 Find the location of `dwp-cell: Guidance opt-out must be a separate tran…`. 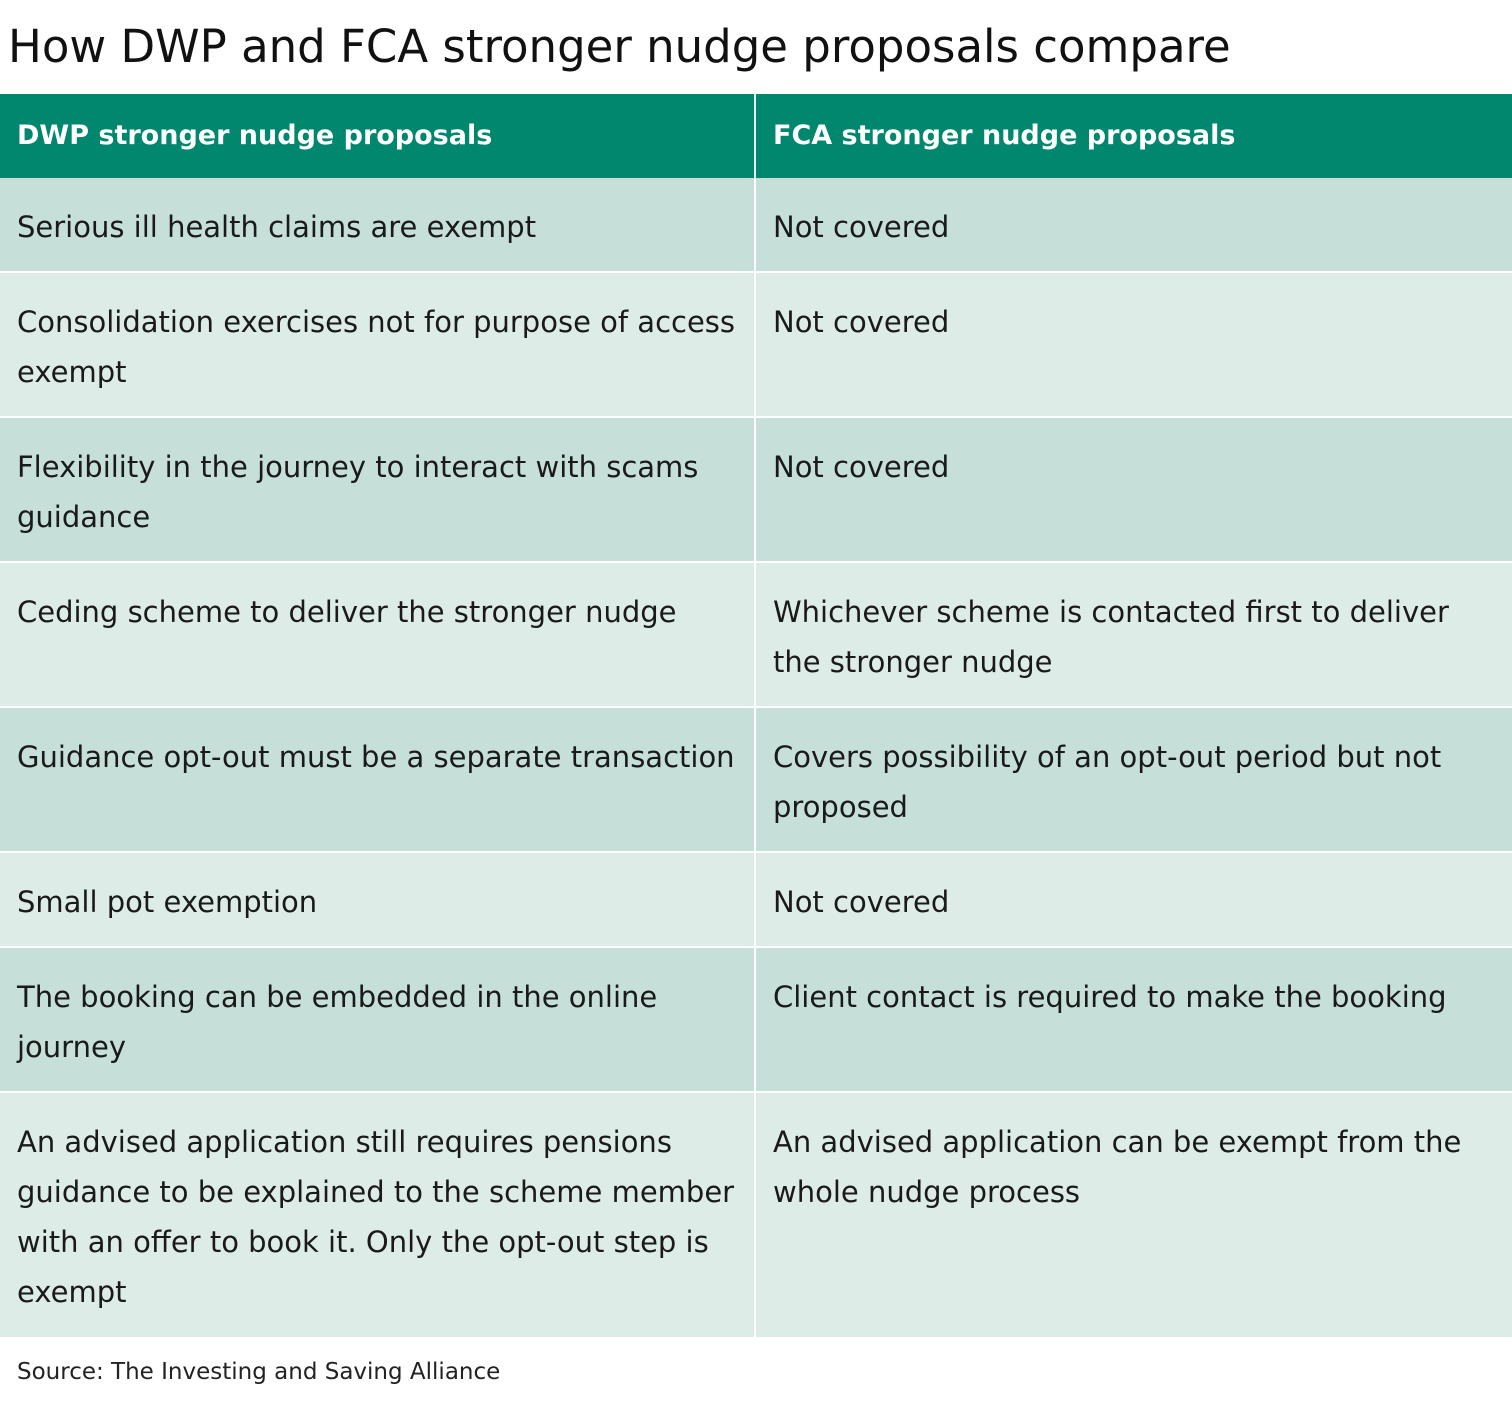

dwp-cell: Guidance opt-out must be a separate tran… is located at coordinates (378, 779).